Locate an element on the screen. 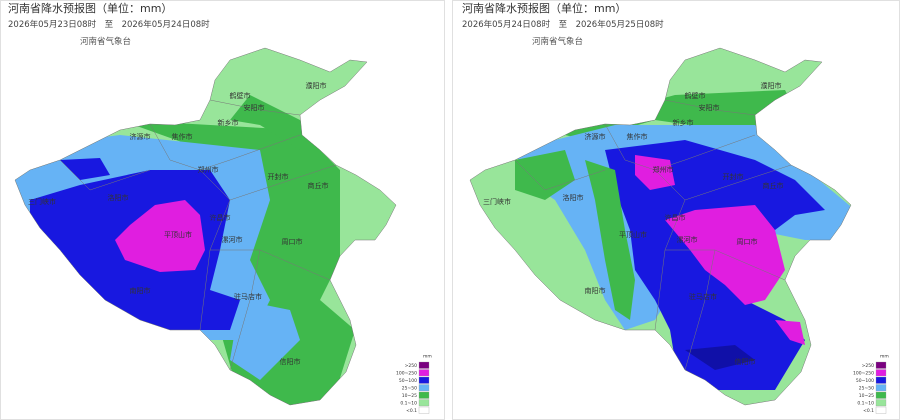  forecast-period: 2026年05月23日08时 至 2026年05月24日08时 is located at coordinates (109, 24).